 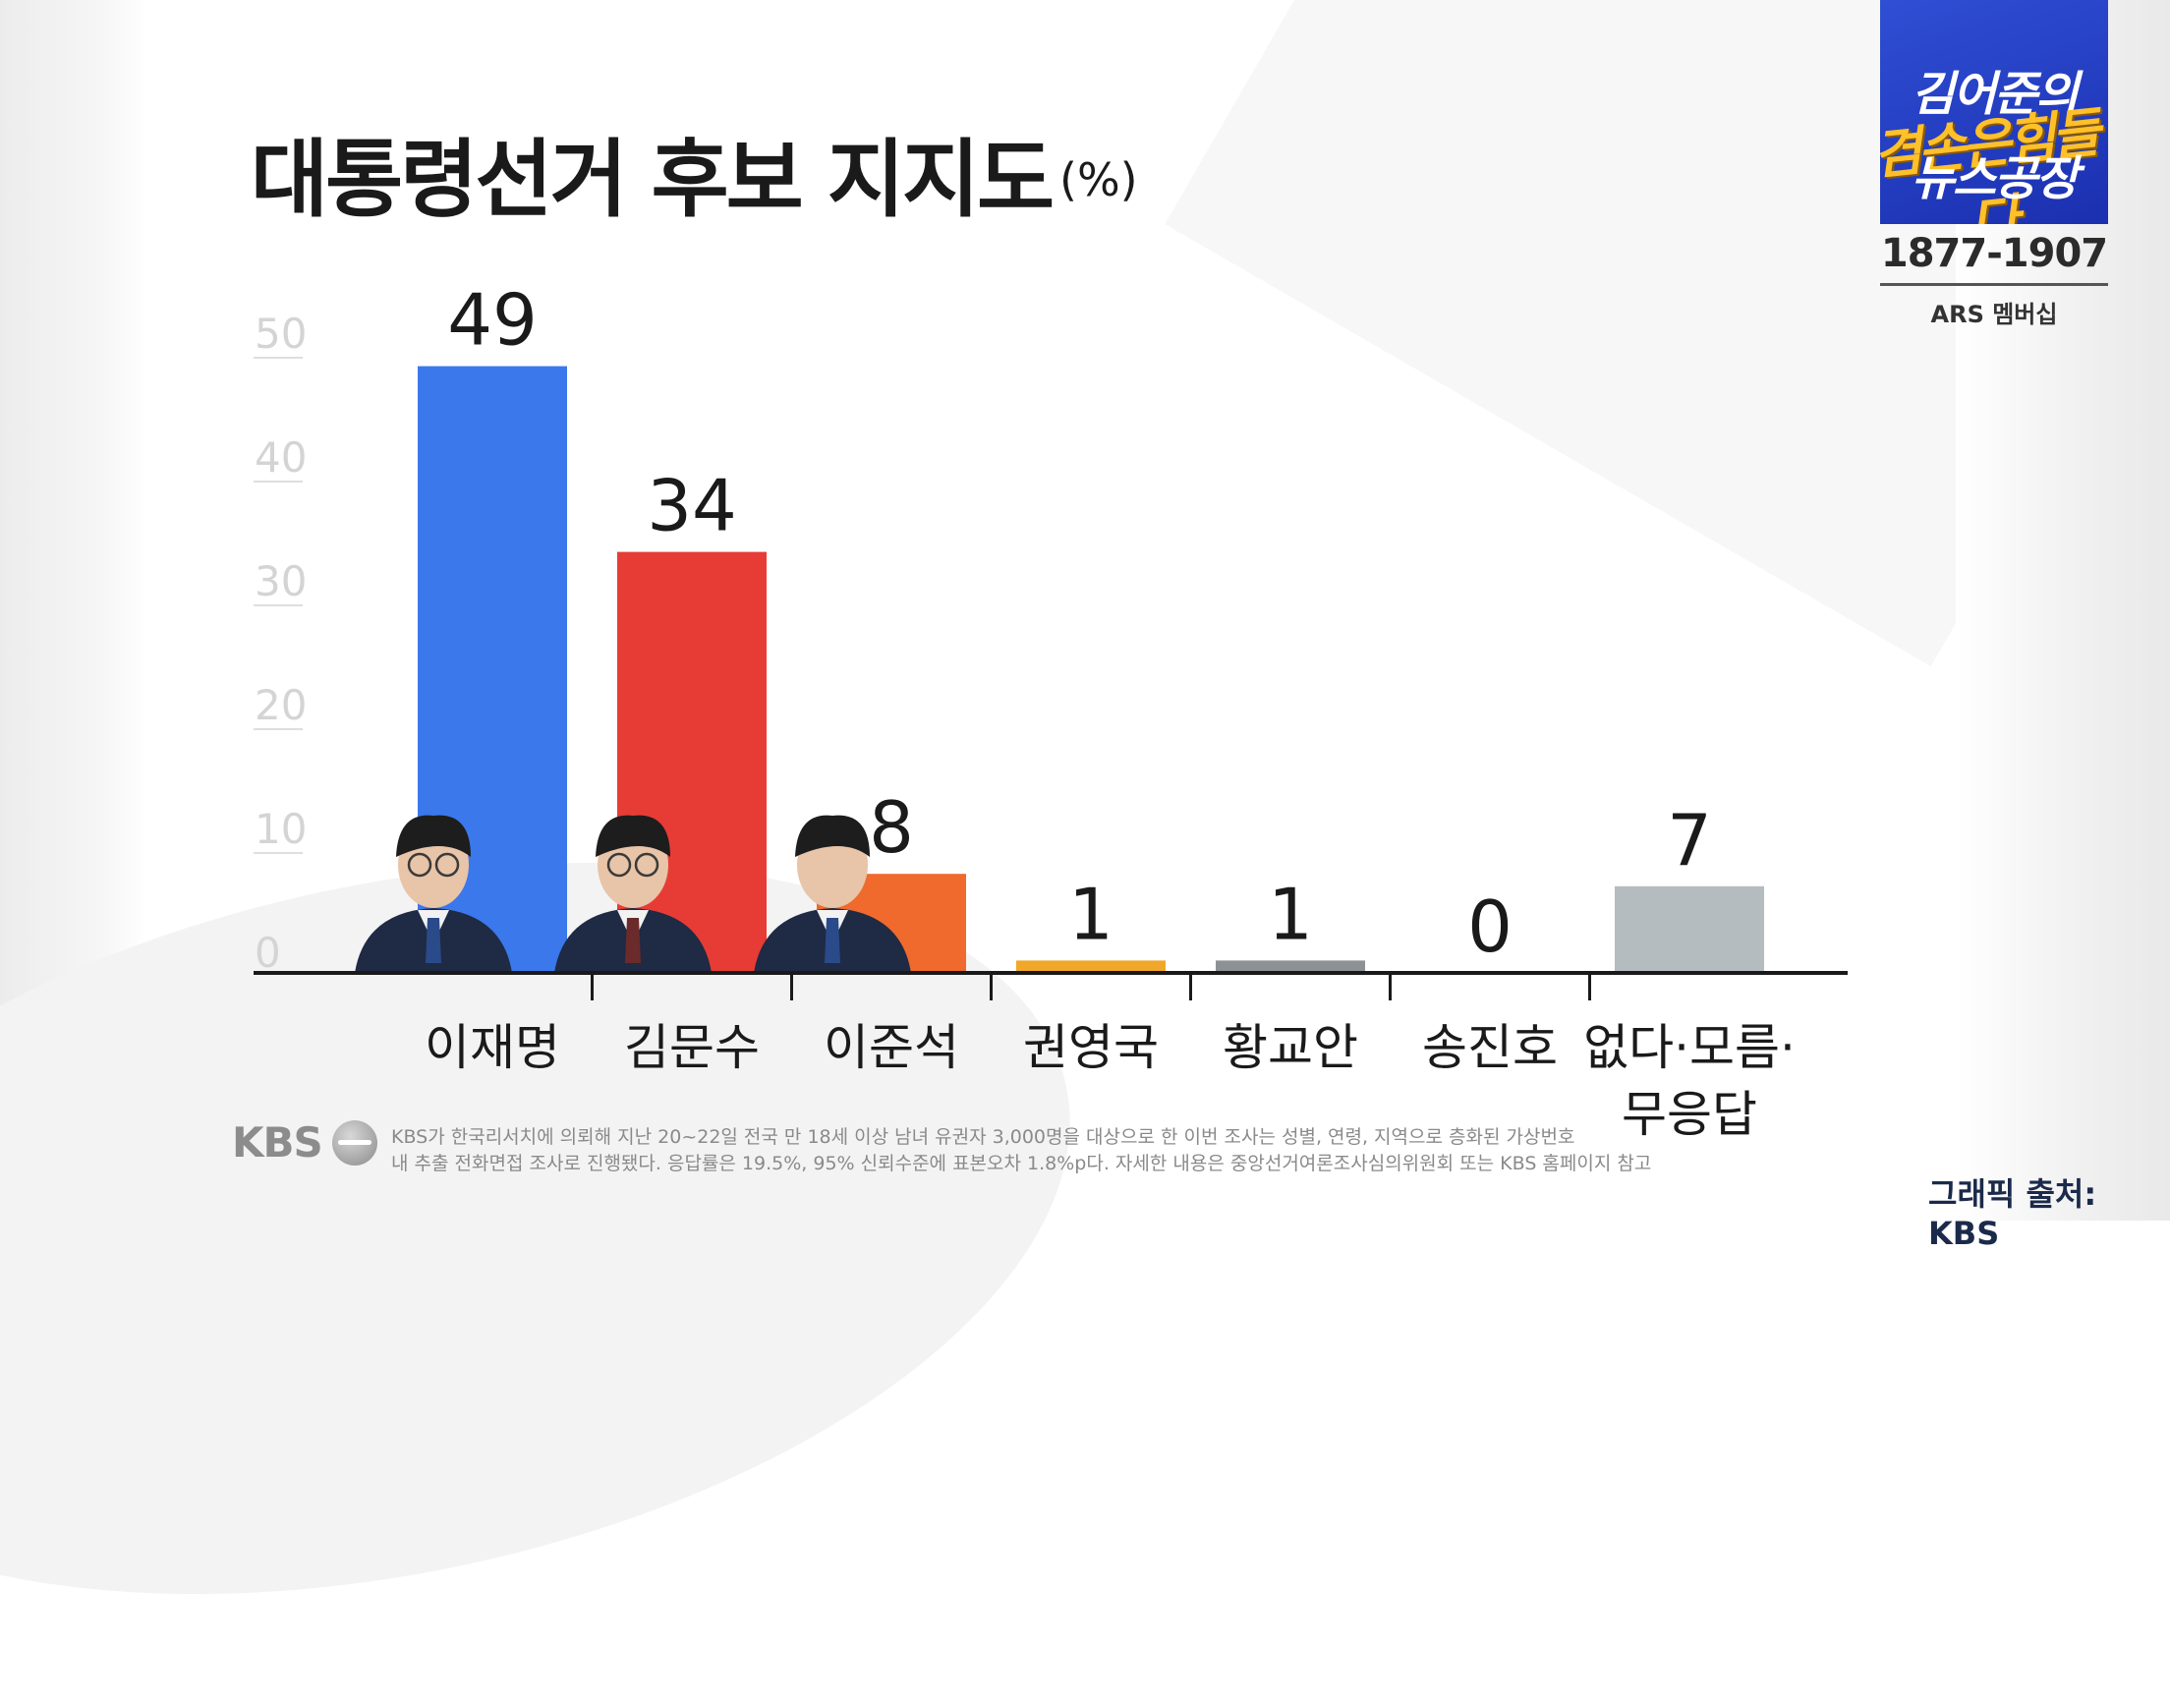 What do you see at coordinates (1994, 284) in the screenshot?
I see `phone-divider` at bounding box center [1994, 284].